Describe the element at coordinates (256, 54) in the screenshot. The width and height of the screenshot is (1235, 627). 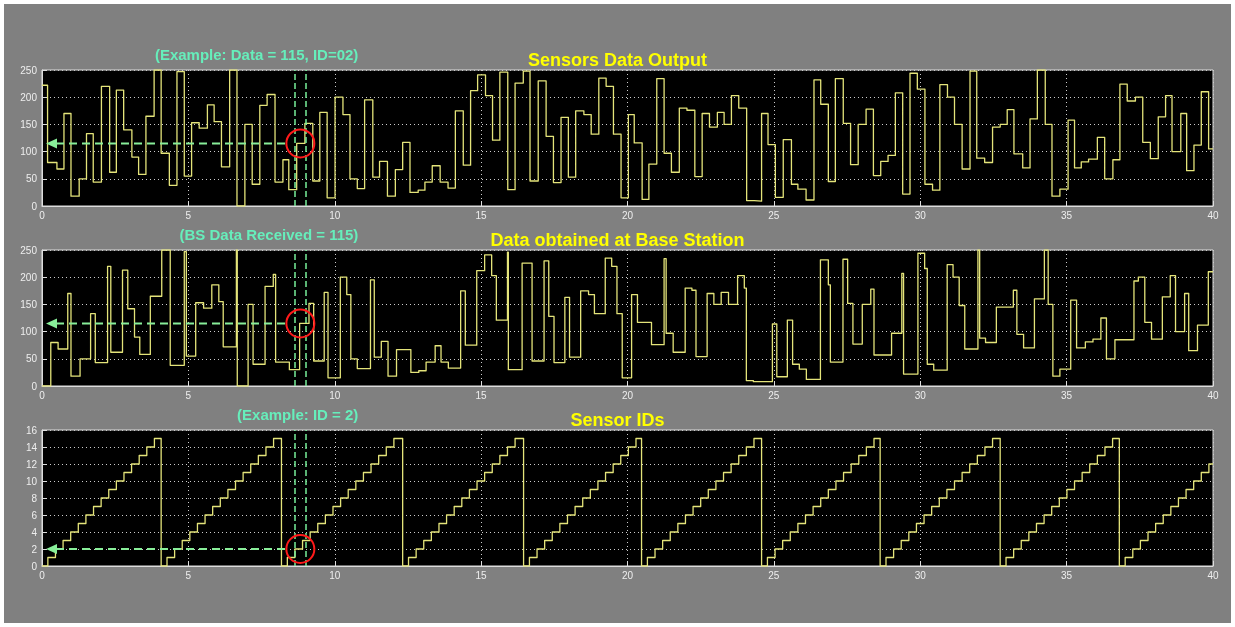
I see `text: (Example: Data = 115, ID=02)` at that location.